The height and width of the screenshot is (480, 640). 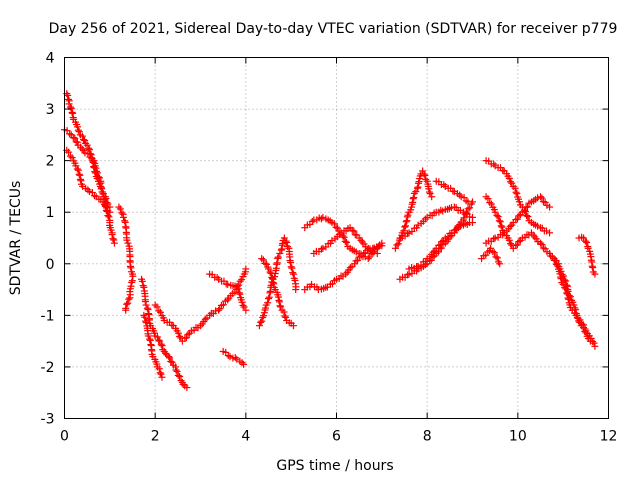 I want to click on y-tick-label: 2, so click(x=50, y=162).